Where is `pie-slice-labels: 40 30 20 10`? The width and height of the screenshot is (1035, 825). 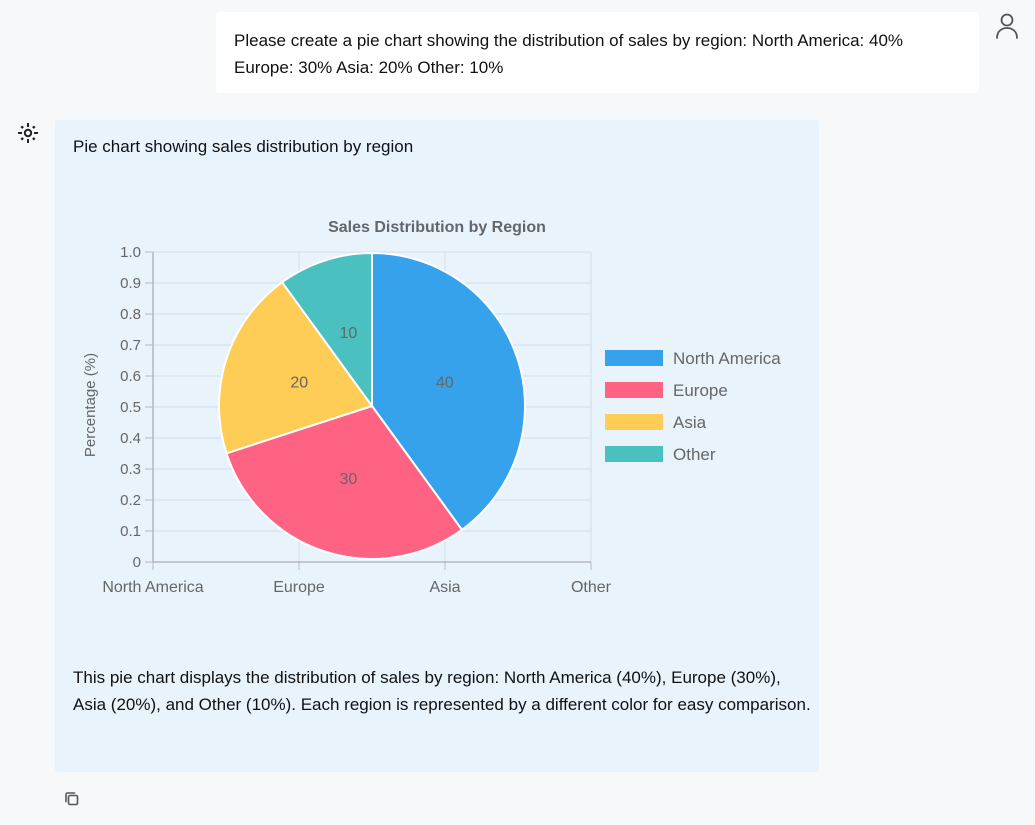 pie-slice-labels: 40 30 20 10 is located at coordinates (371, 406).